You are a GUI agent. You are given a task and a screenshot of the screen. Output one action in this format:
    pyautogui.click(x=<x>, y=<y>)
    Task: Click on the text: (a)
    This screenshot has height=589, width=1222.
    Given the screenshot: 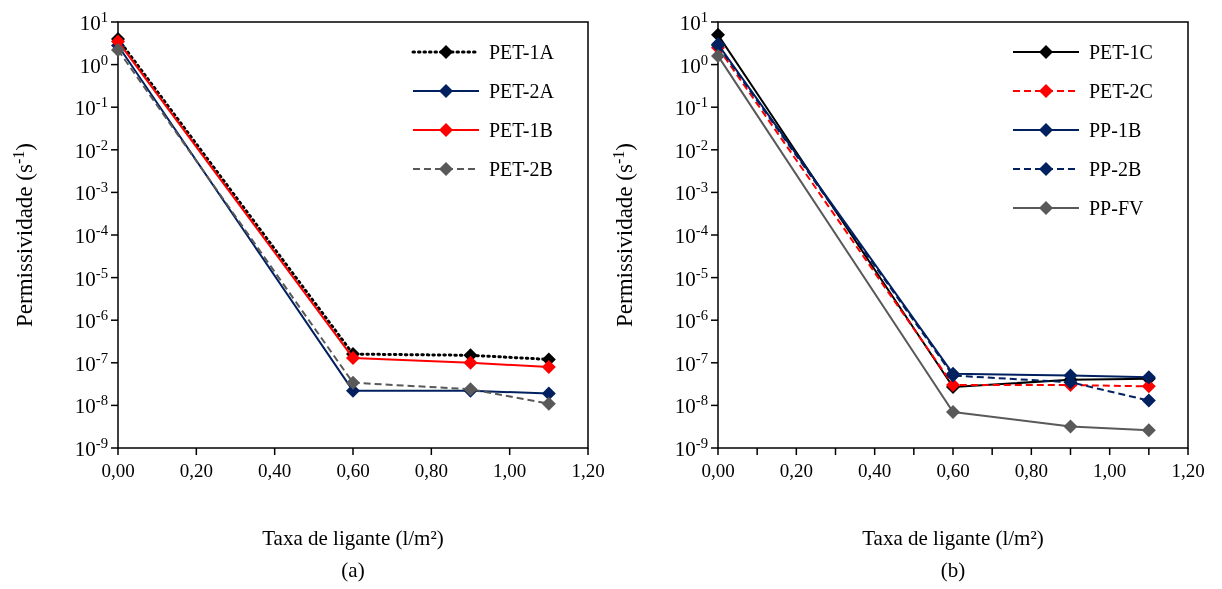 What is the action you would take?
    pyautogui.click(x=353, y=570)
    